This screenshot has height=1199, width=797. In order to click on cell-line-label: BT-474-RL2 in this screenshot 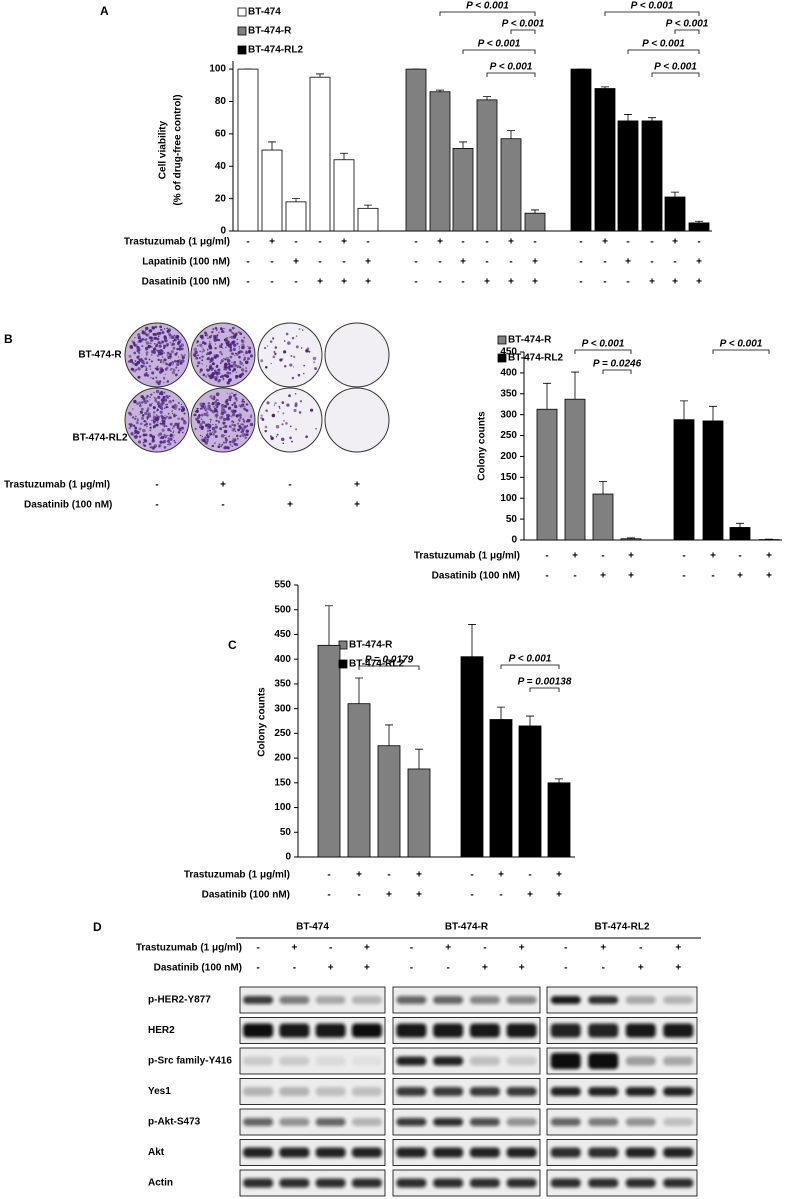, I will do `click(621, 927)`.